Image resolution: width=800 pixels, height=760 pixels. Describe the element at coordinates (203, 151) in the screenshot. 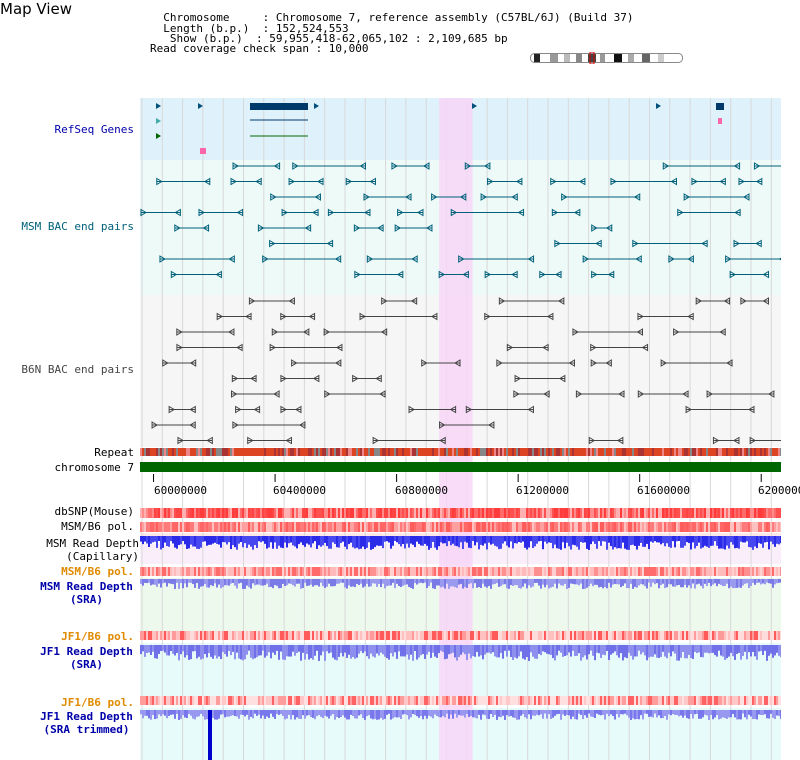

I see `gene-feature` at that location.